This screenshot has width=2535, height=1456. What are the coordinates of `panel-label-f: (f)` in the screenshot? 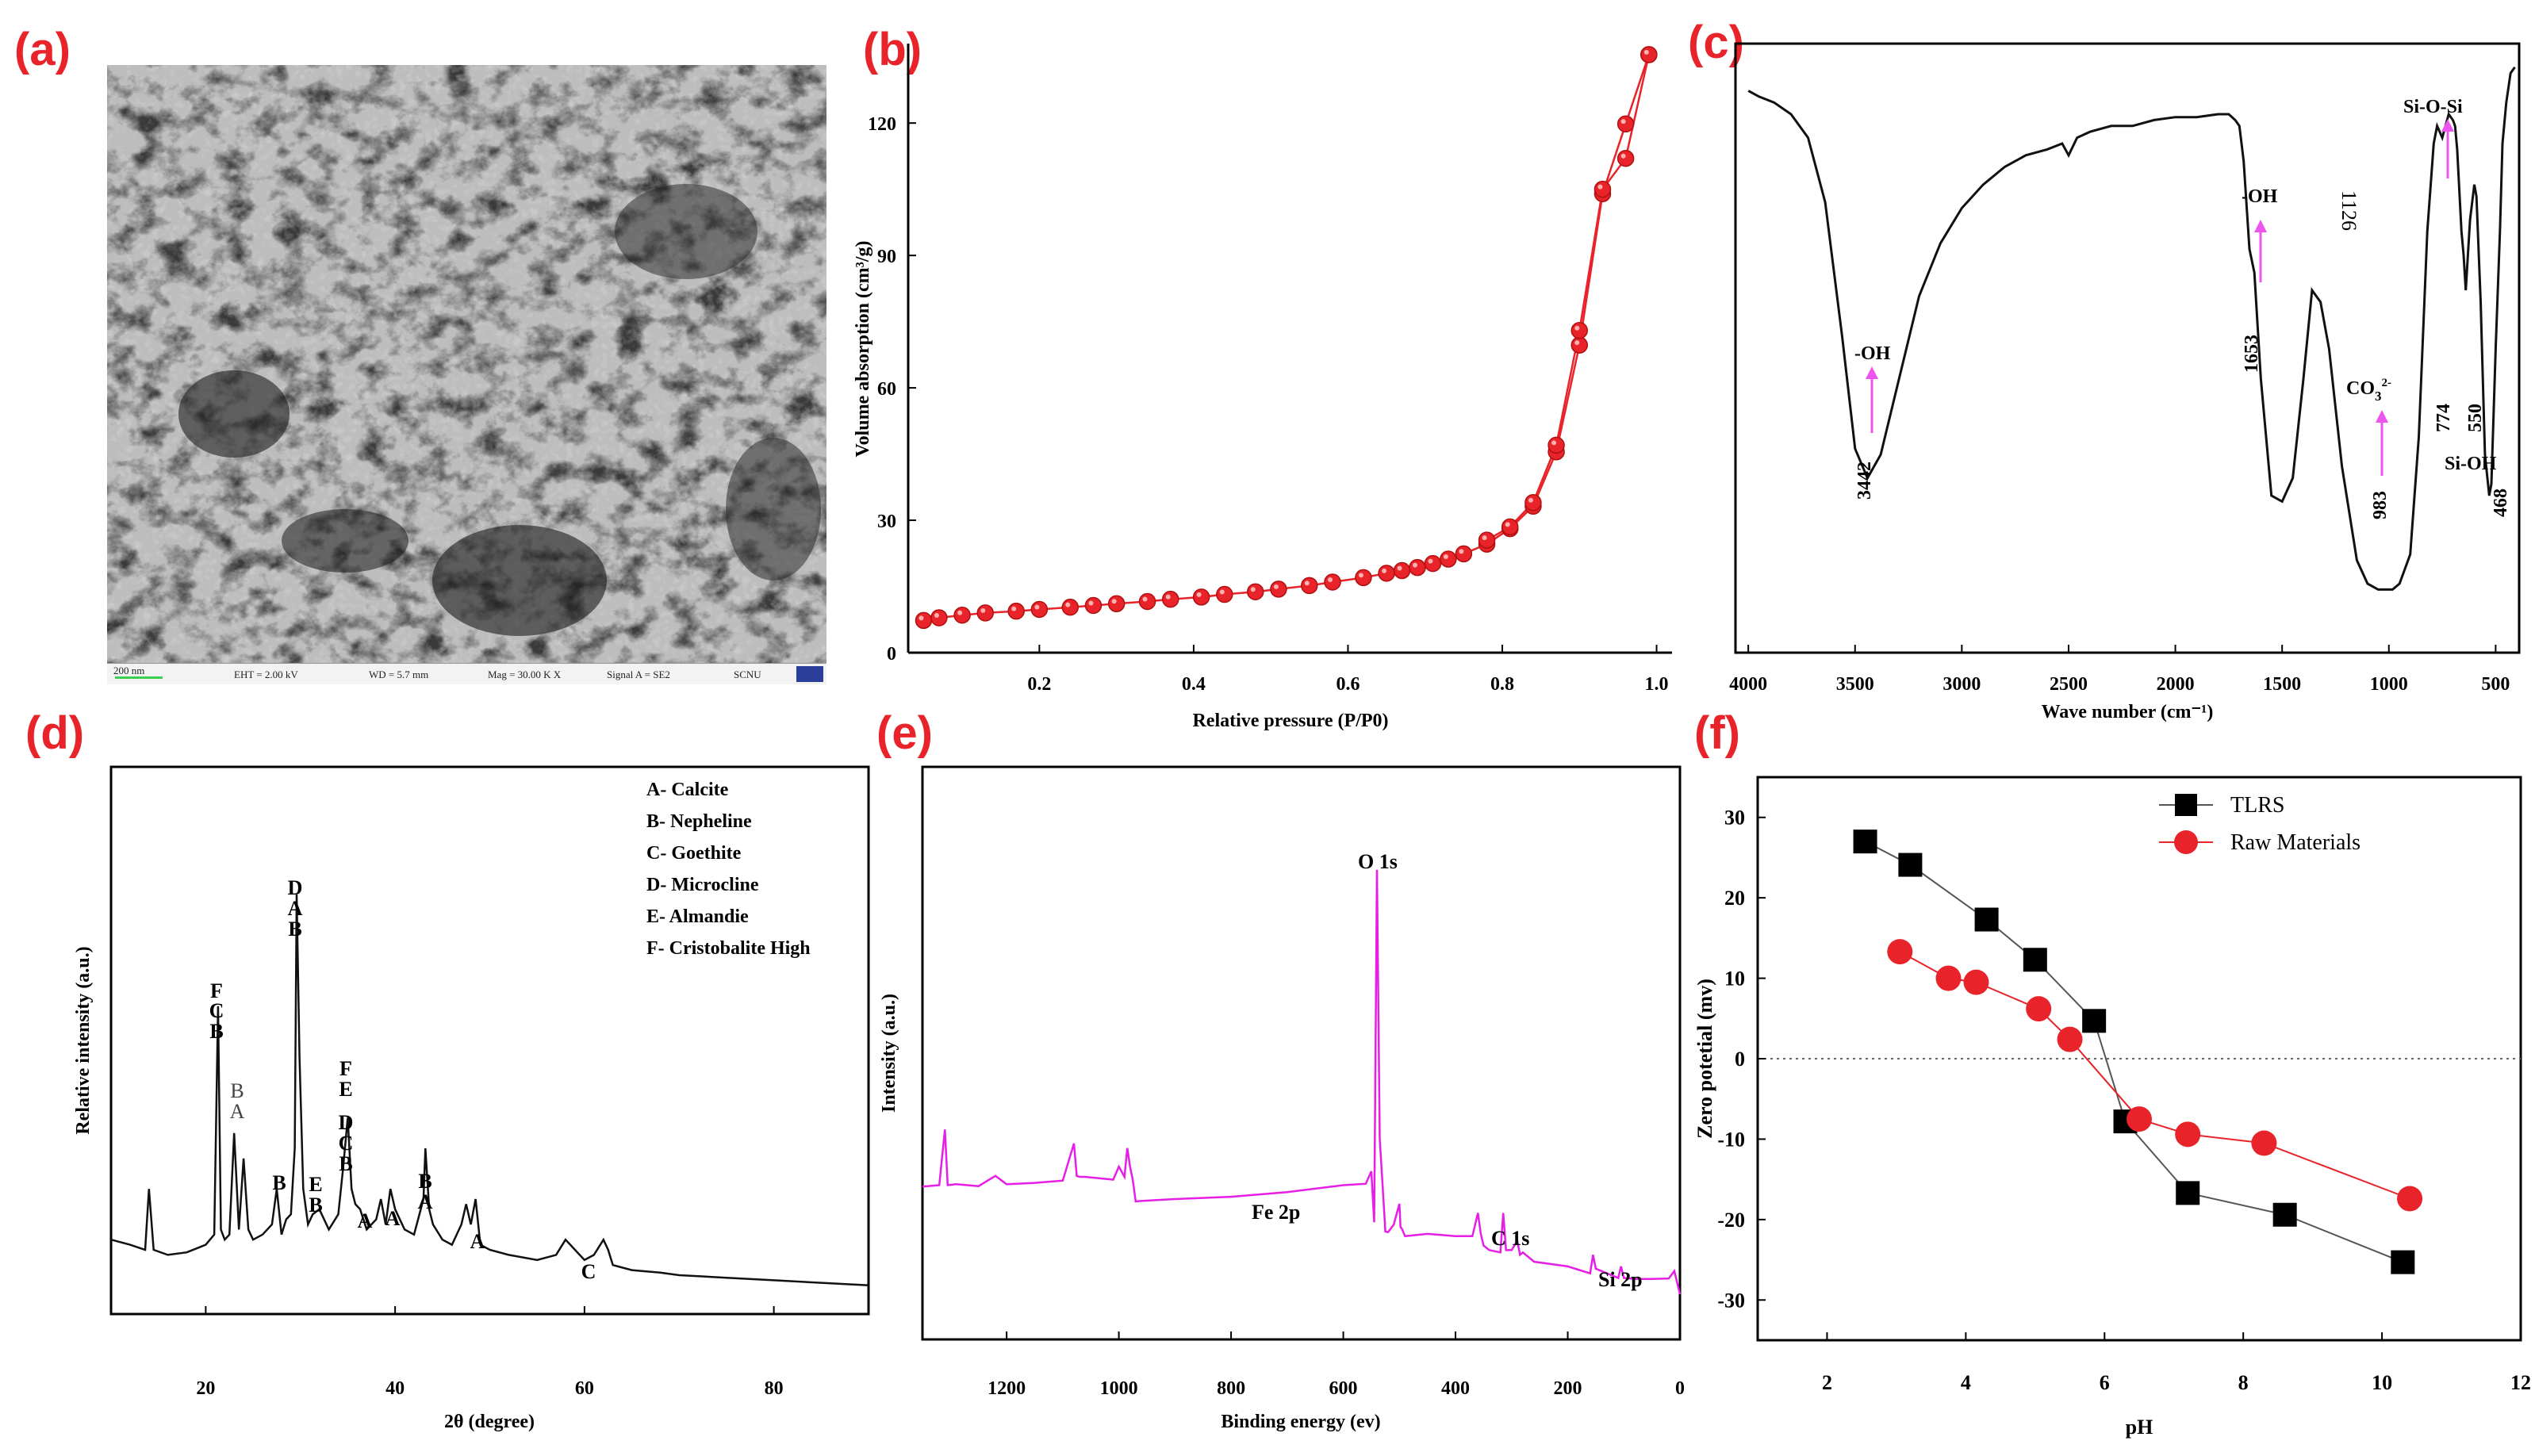 It's located at (1717, 733).